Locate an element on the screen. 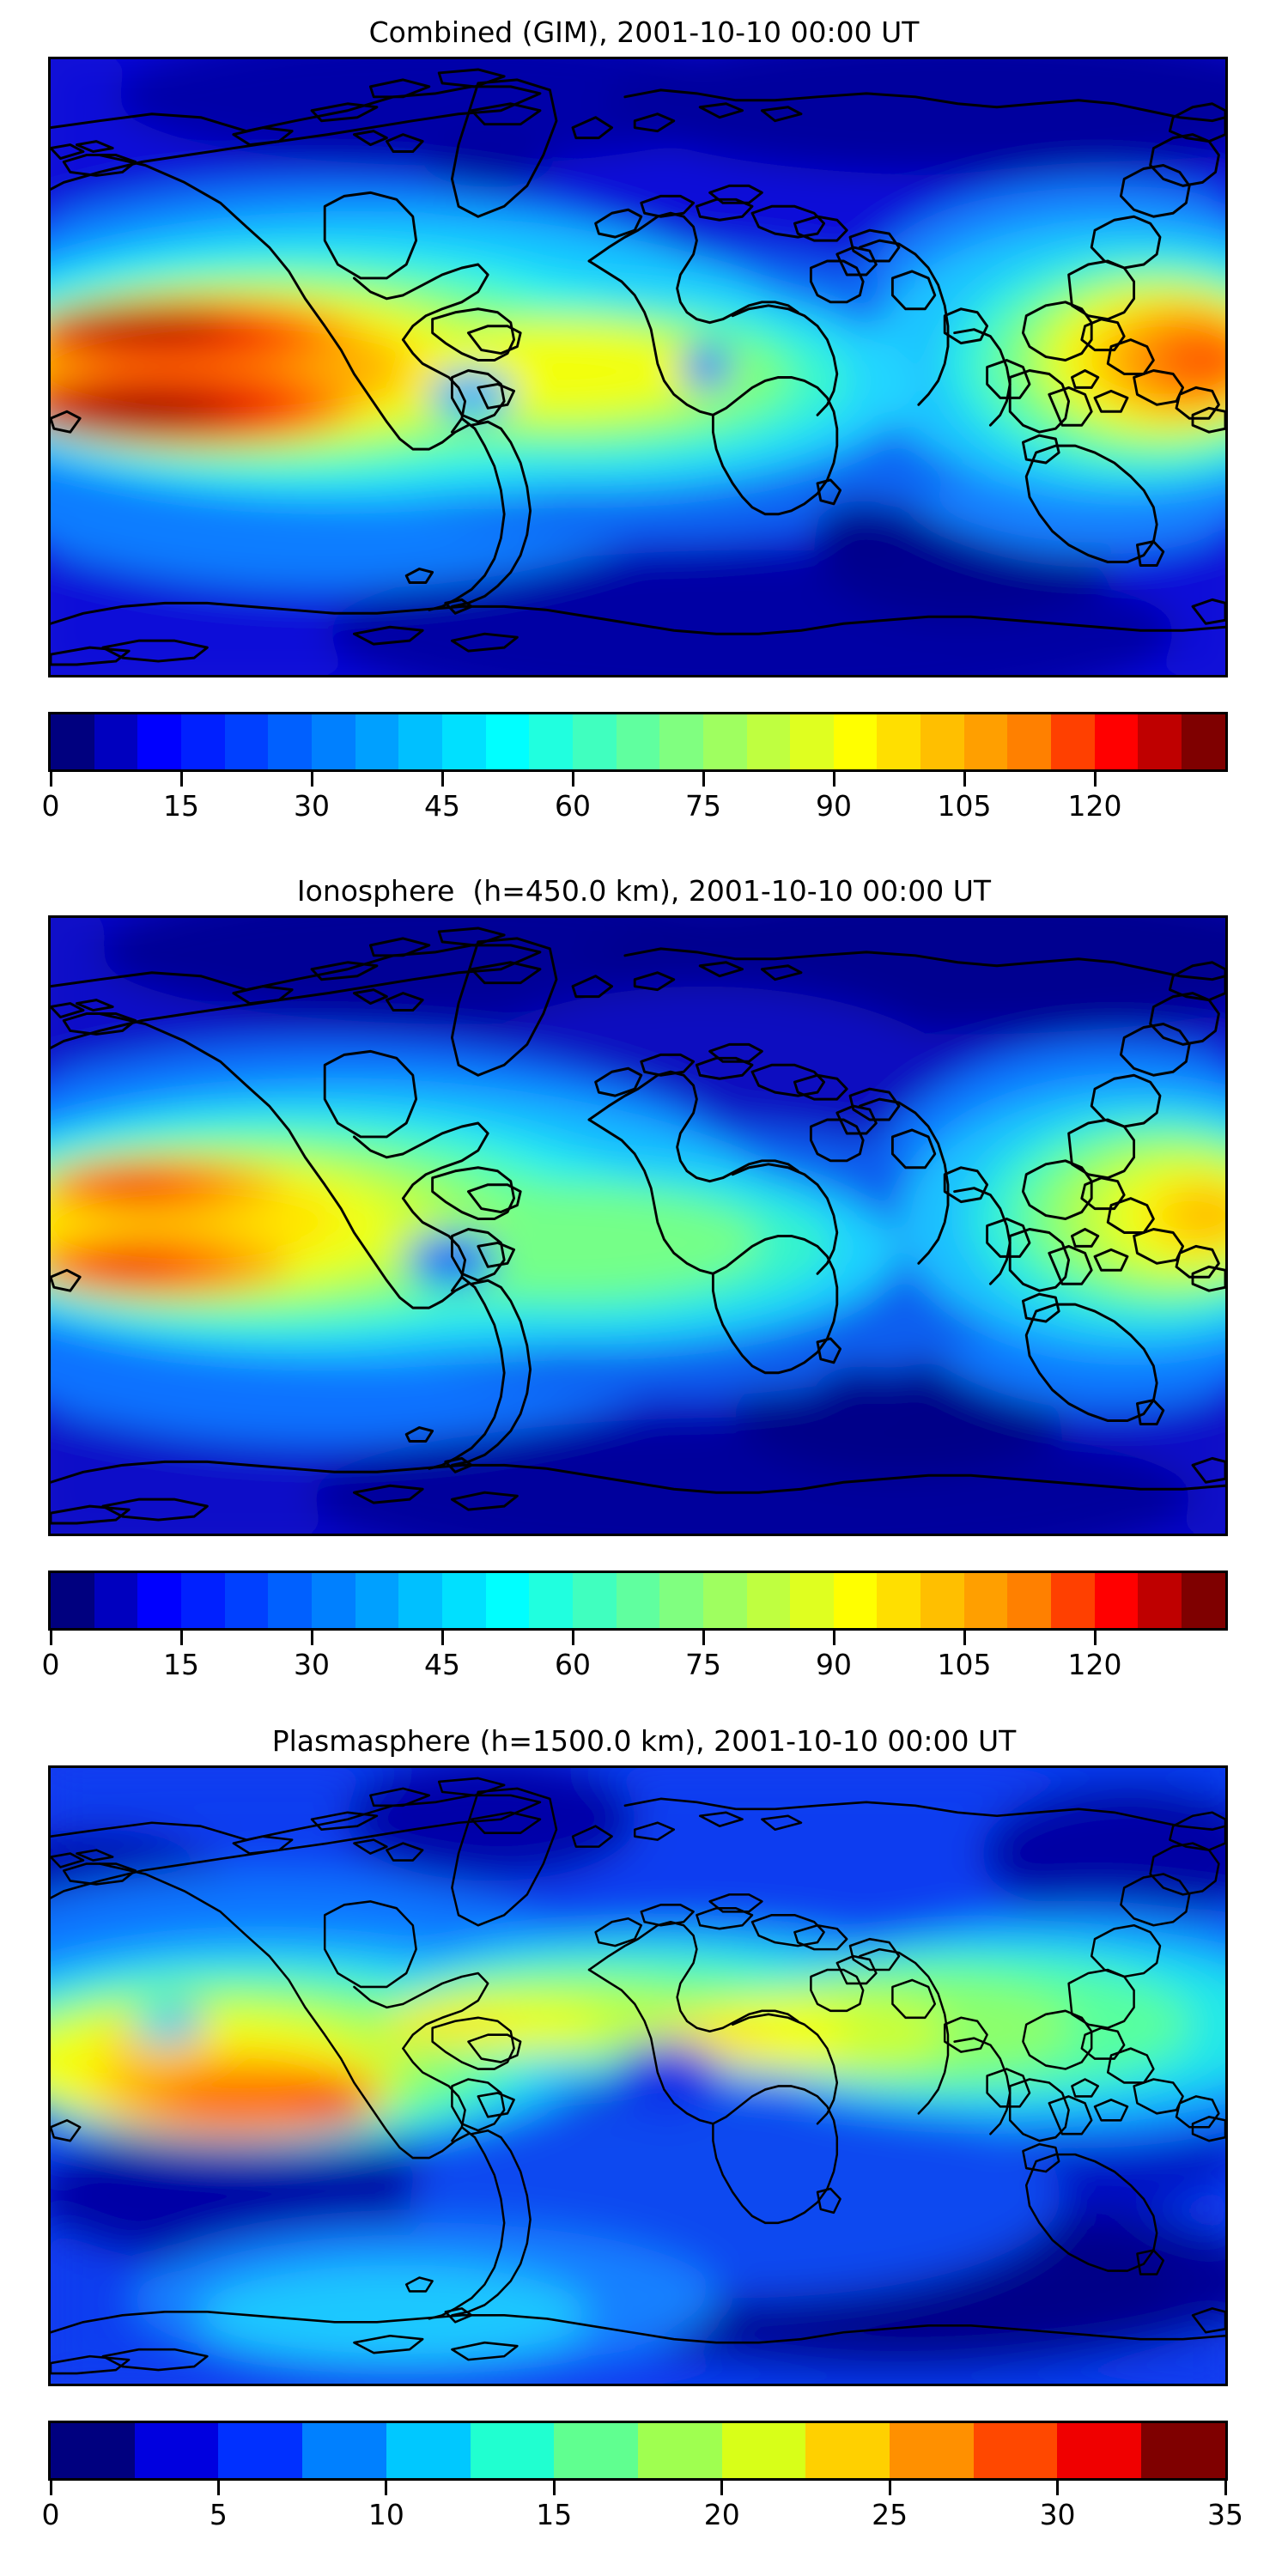 This screenshot has width=1288, height=2576. colorbar-combined-gim: 0 15 30 45 60 75 90 105 120 is located at coordinates (635, 771).